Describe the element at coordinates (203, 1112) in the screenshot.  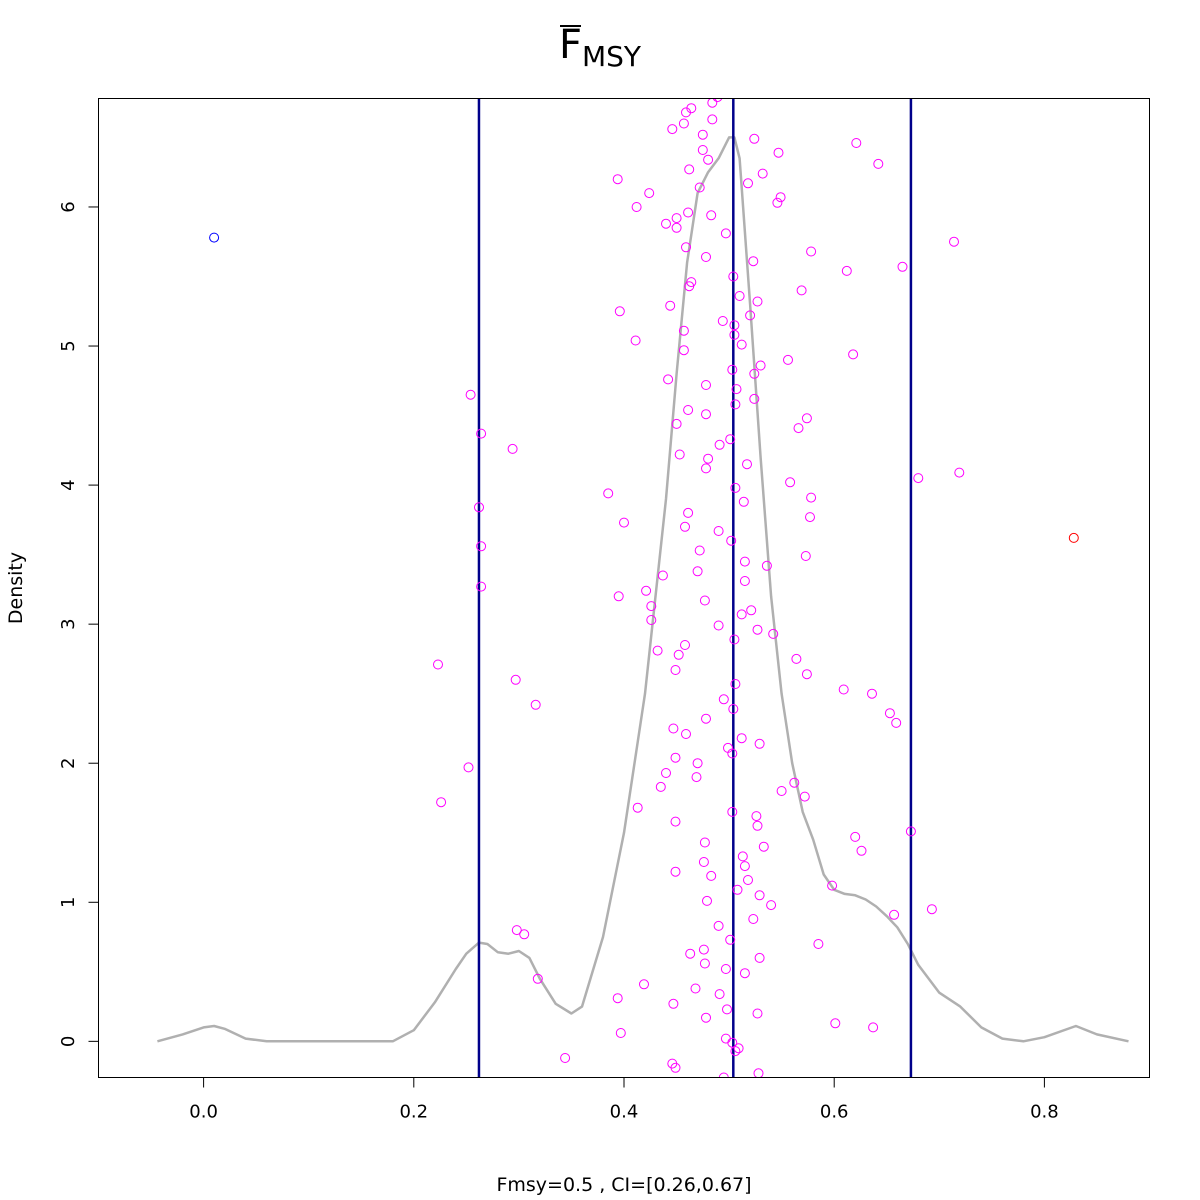
I see `x-tick-label: 0.0` at that location.